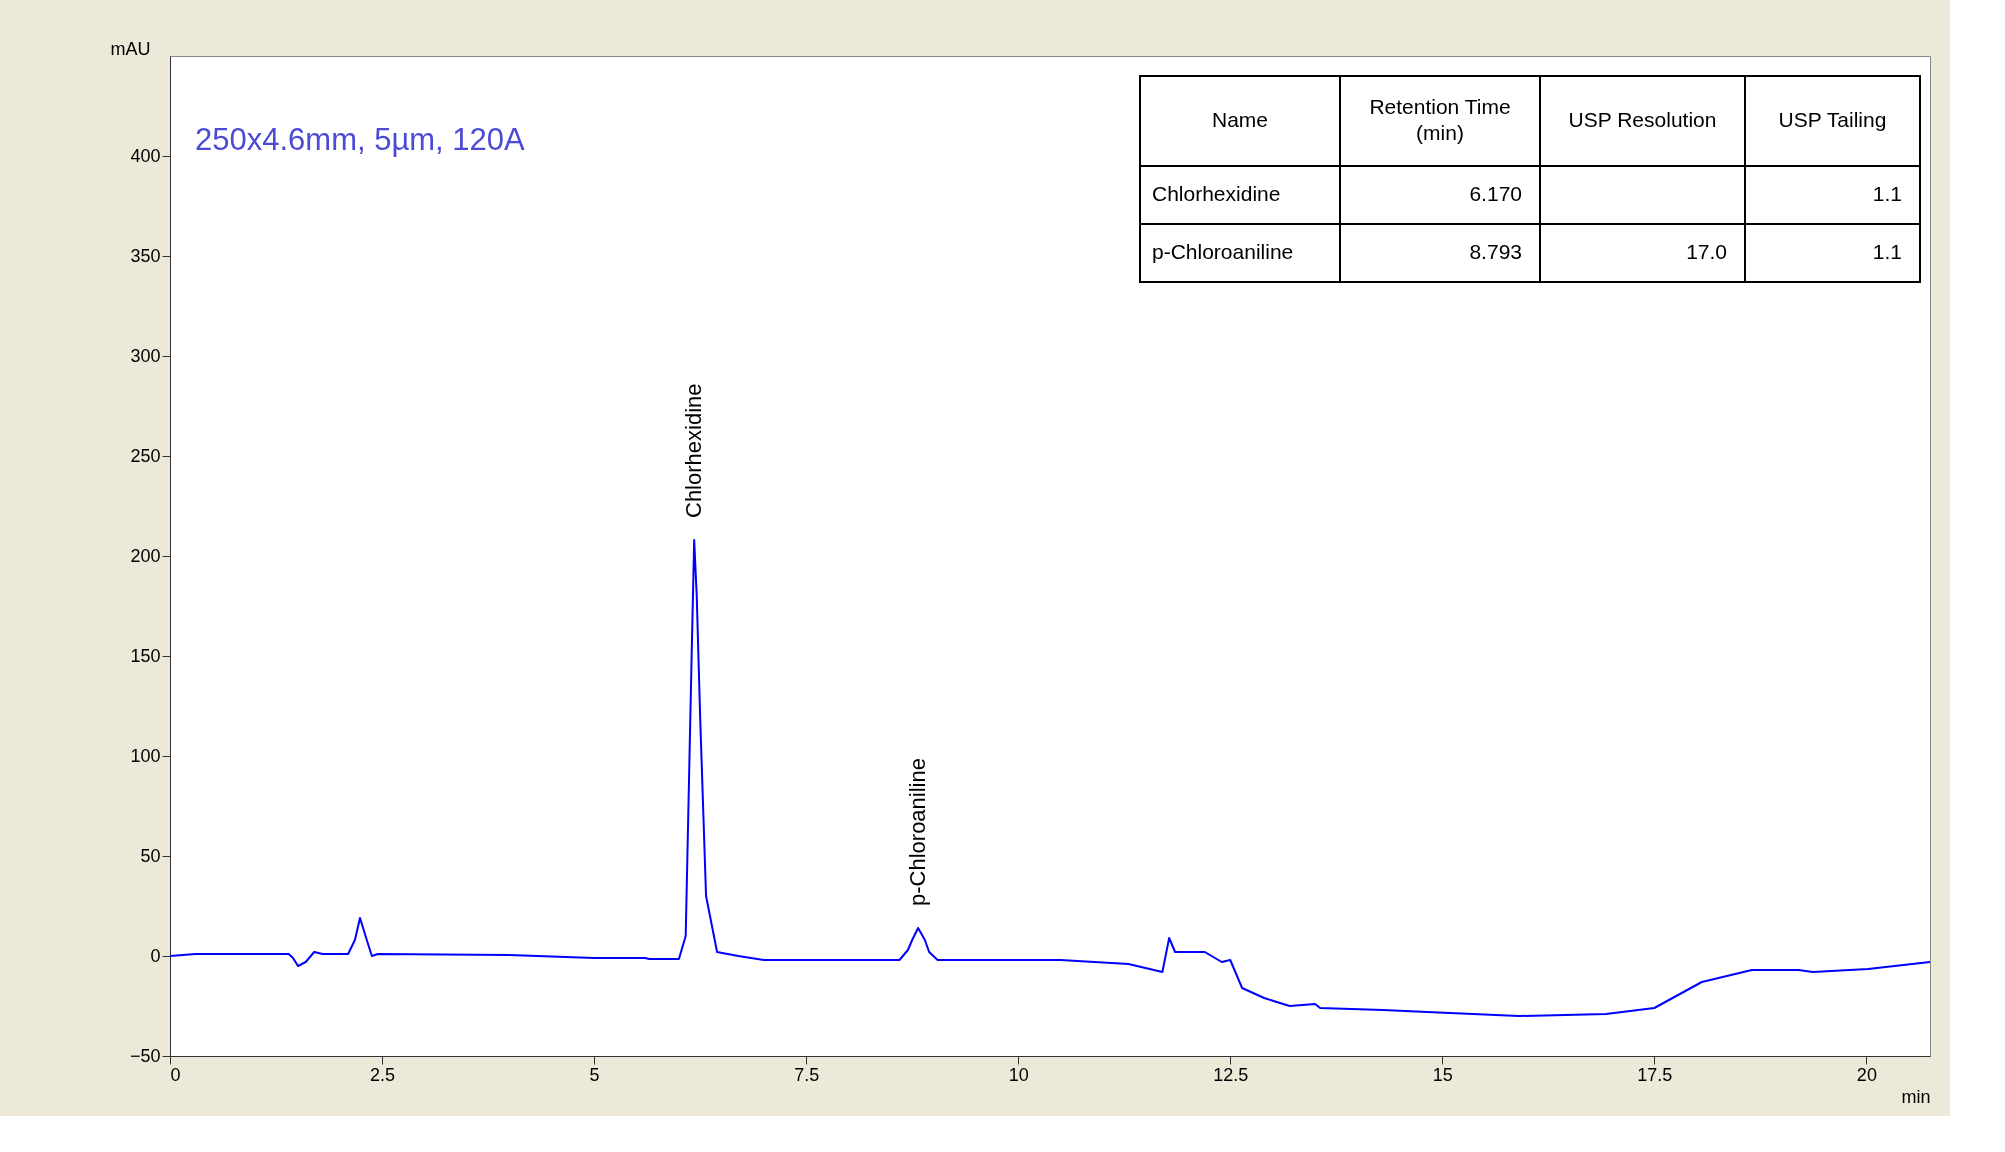 This screenshot has height=1152, width=2005. I want to click on x-axis-title: min, so click(1916, 1096).